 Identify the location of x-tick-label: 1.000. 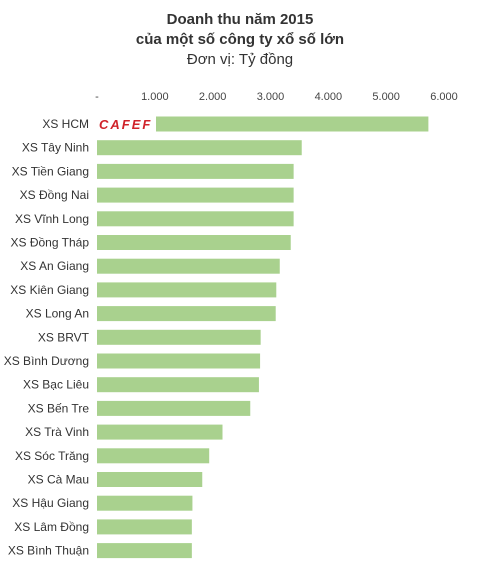
(155, 97).